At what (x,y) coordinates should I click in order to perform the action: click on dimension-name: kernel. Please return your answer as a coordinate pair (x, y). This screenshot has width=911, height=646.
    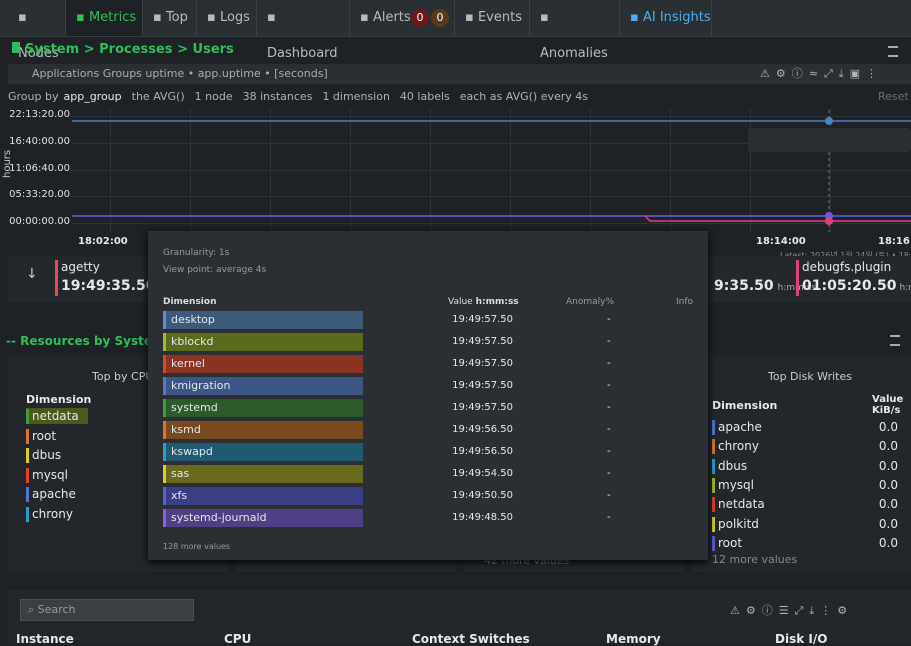
    Looking at the image, I should click on (188, 363).